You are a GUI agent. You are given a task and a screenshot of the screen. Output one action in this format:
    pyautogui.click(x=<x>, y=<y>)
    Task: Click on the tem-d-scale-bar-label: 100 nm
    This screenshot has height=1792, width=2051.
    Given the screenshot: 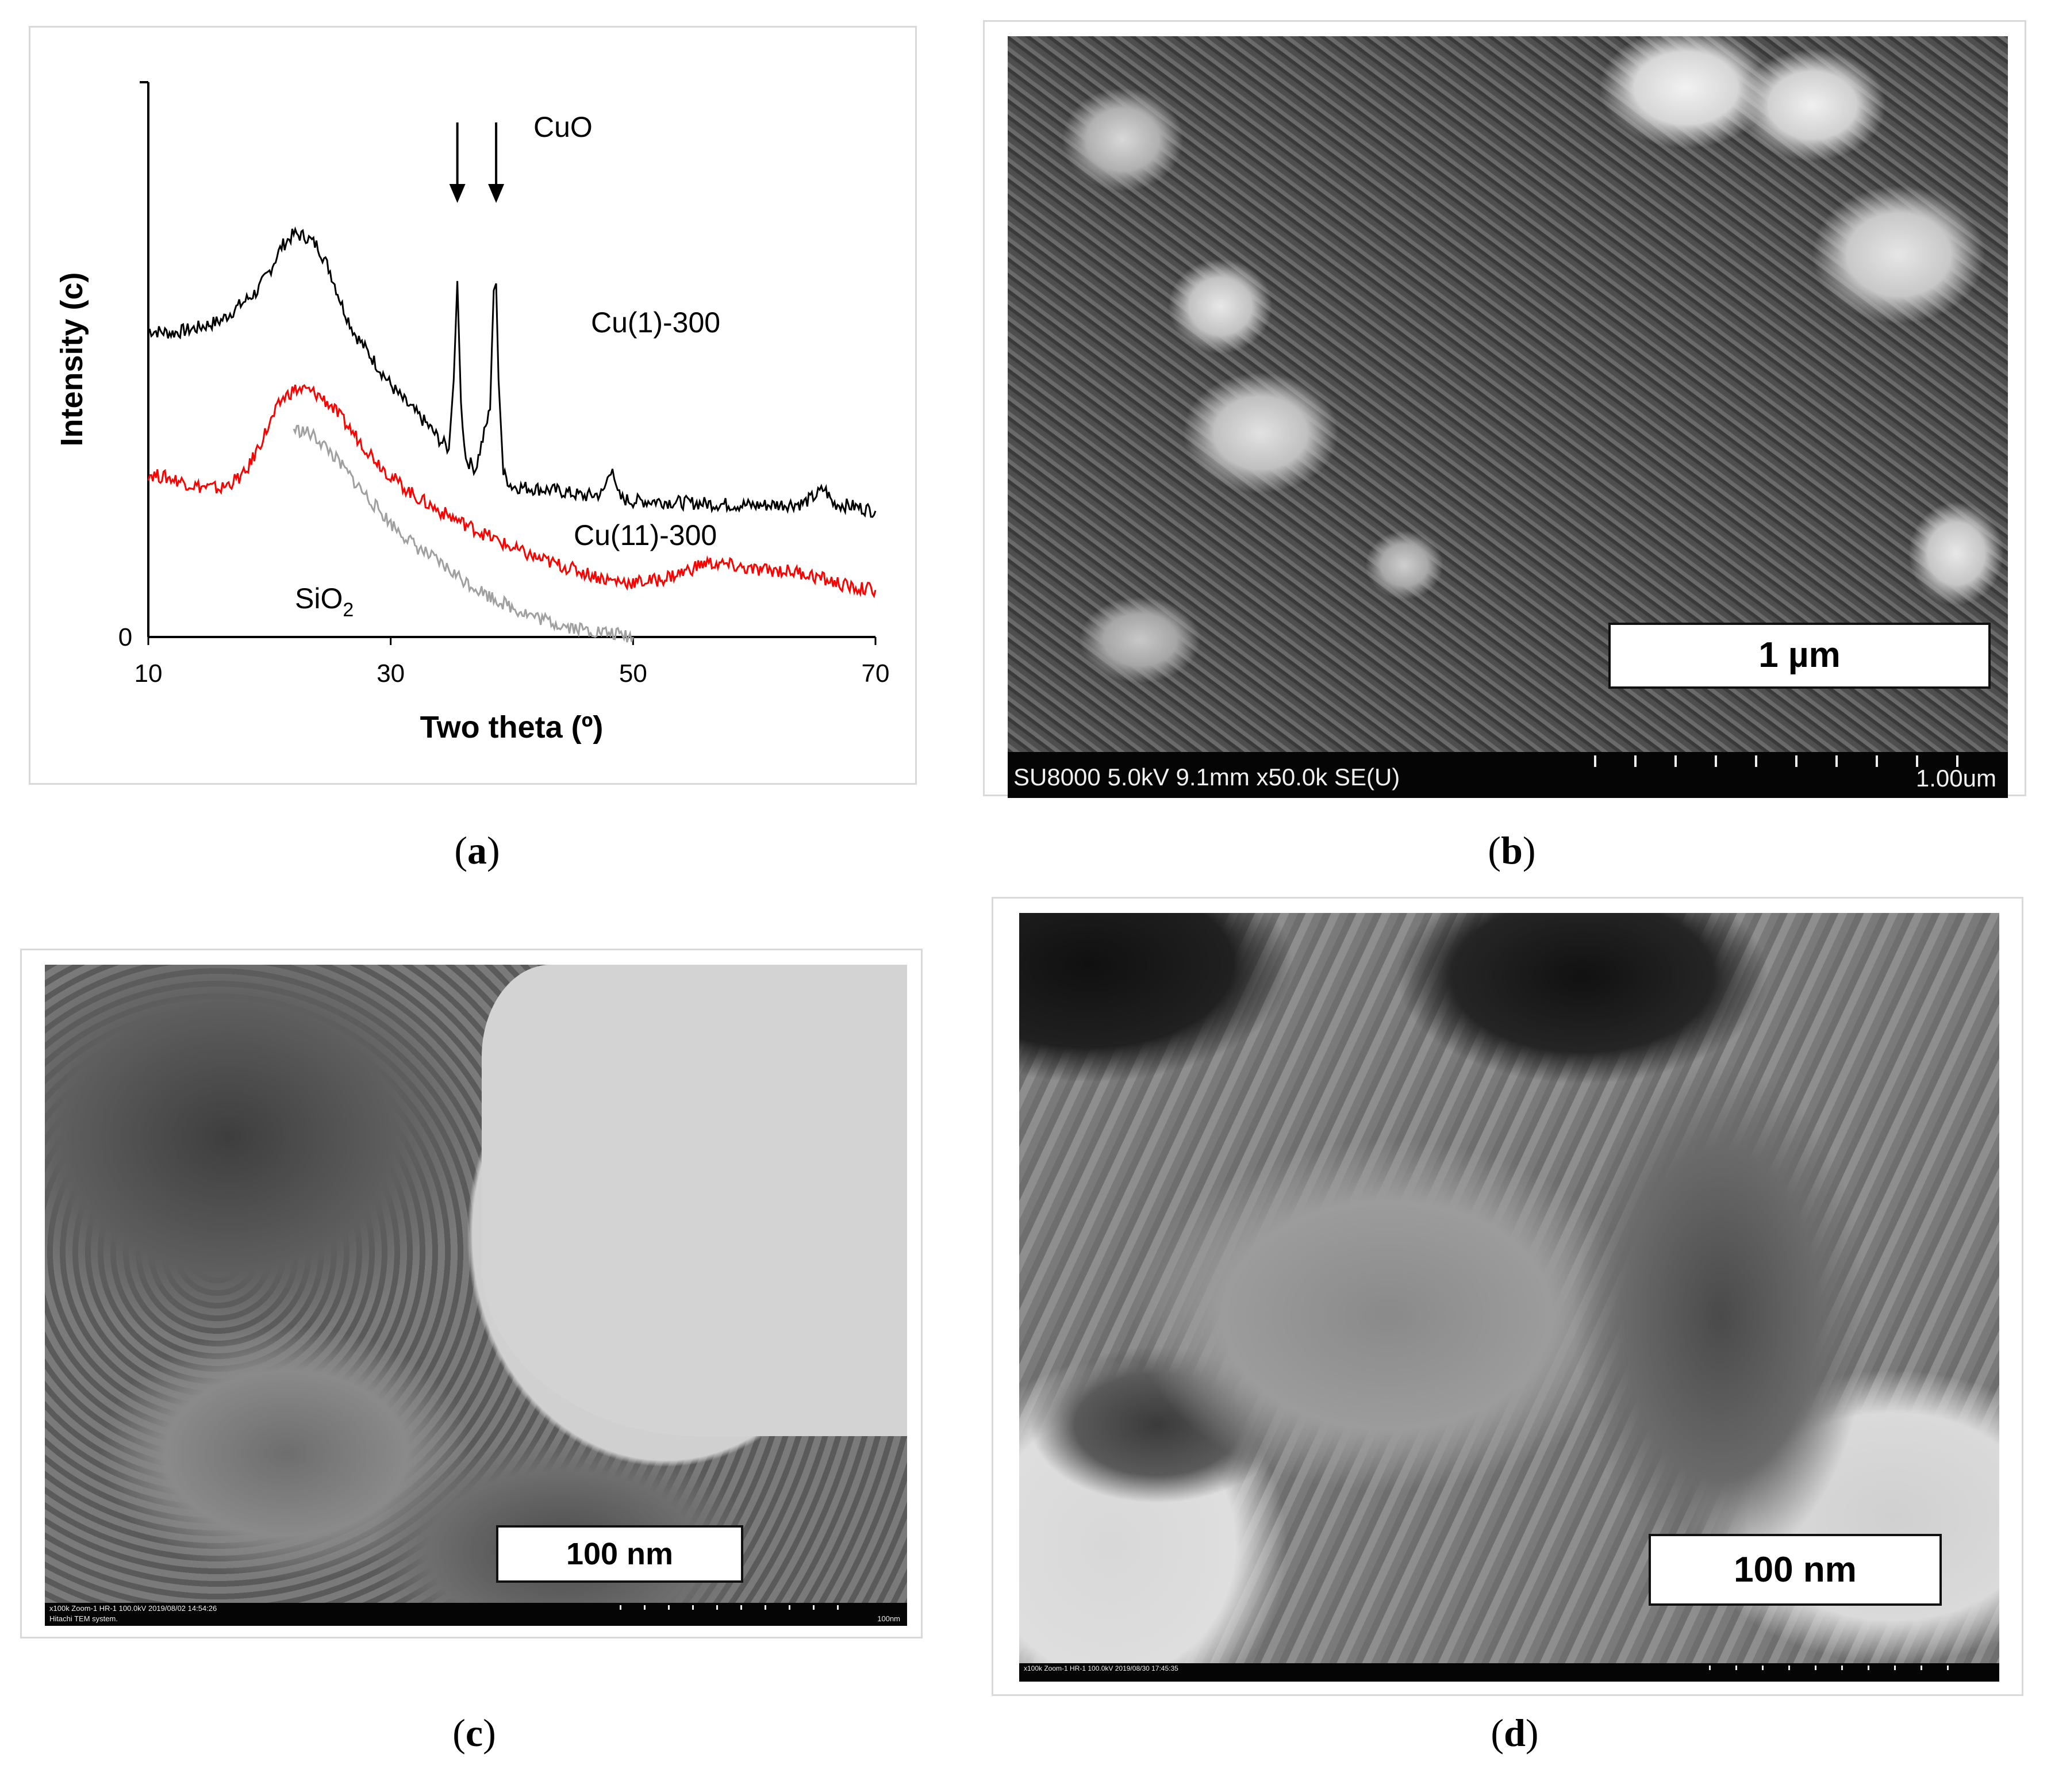 What is the action you would take?
    pyautogui.click(x=1795, y=1570)
    